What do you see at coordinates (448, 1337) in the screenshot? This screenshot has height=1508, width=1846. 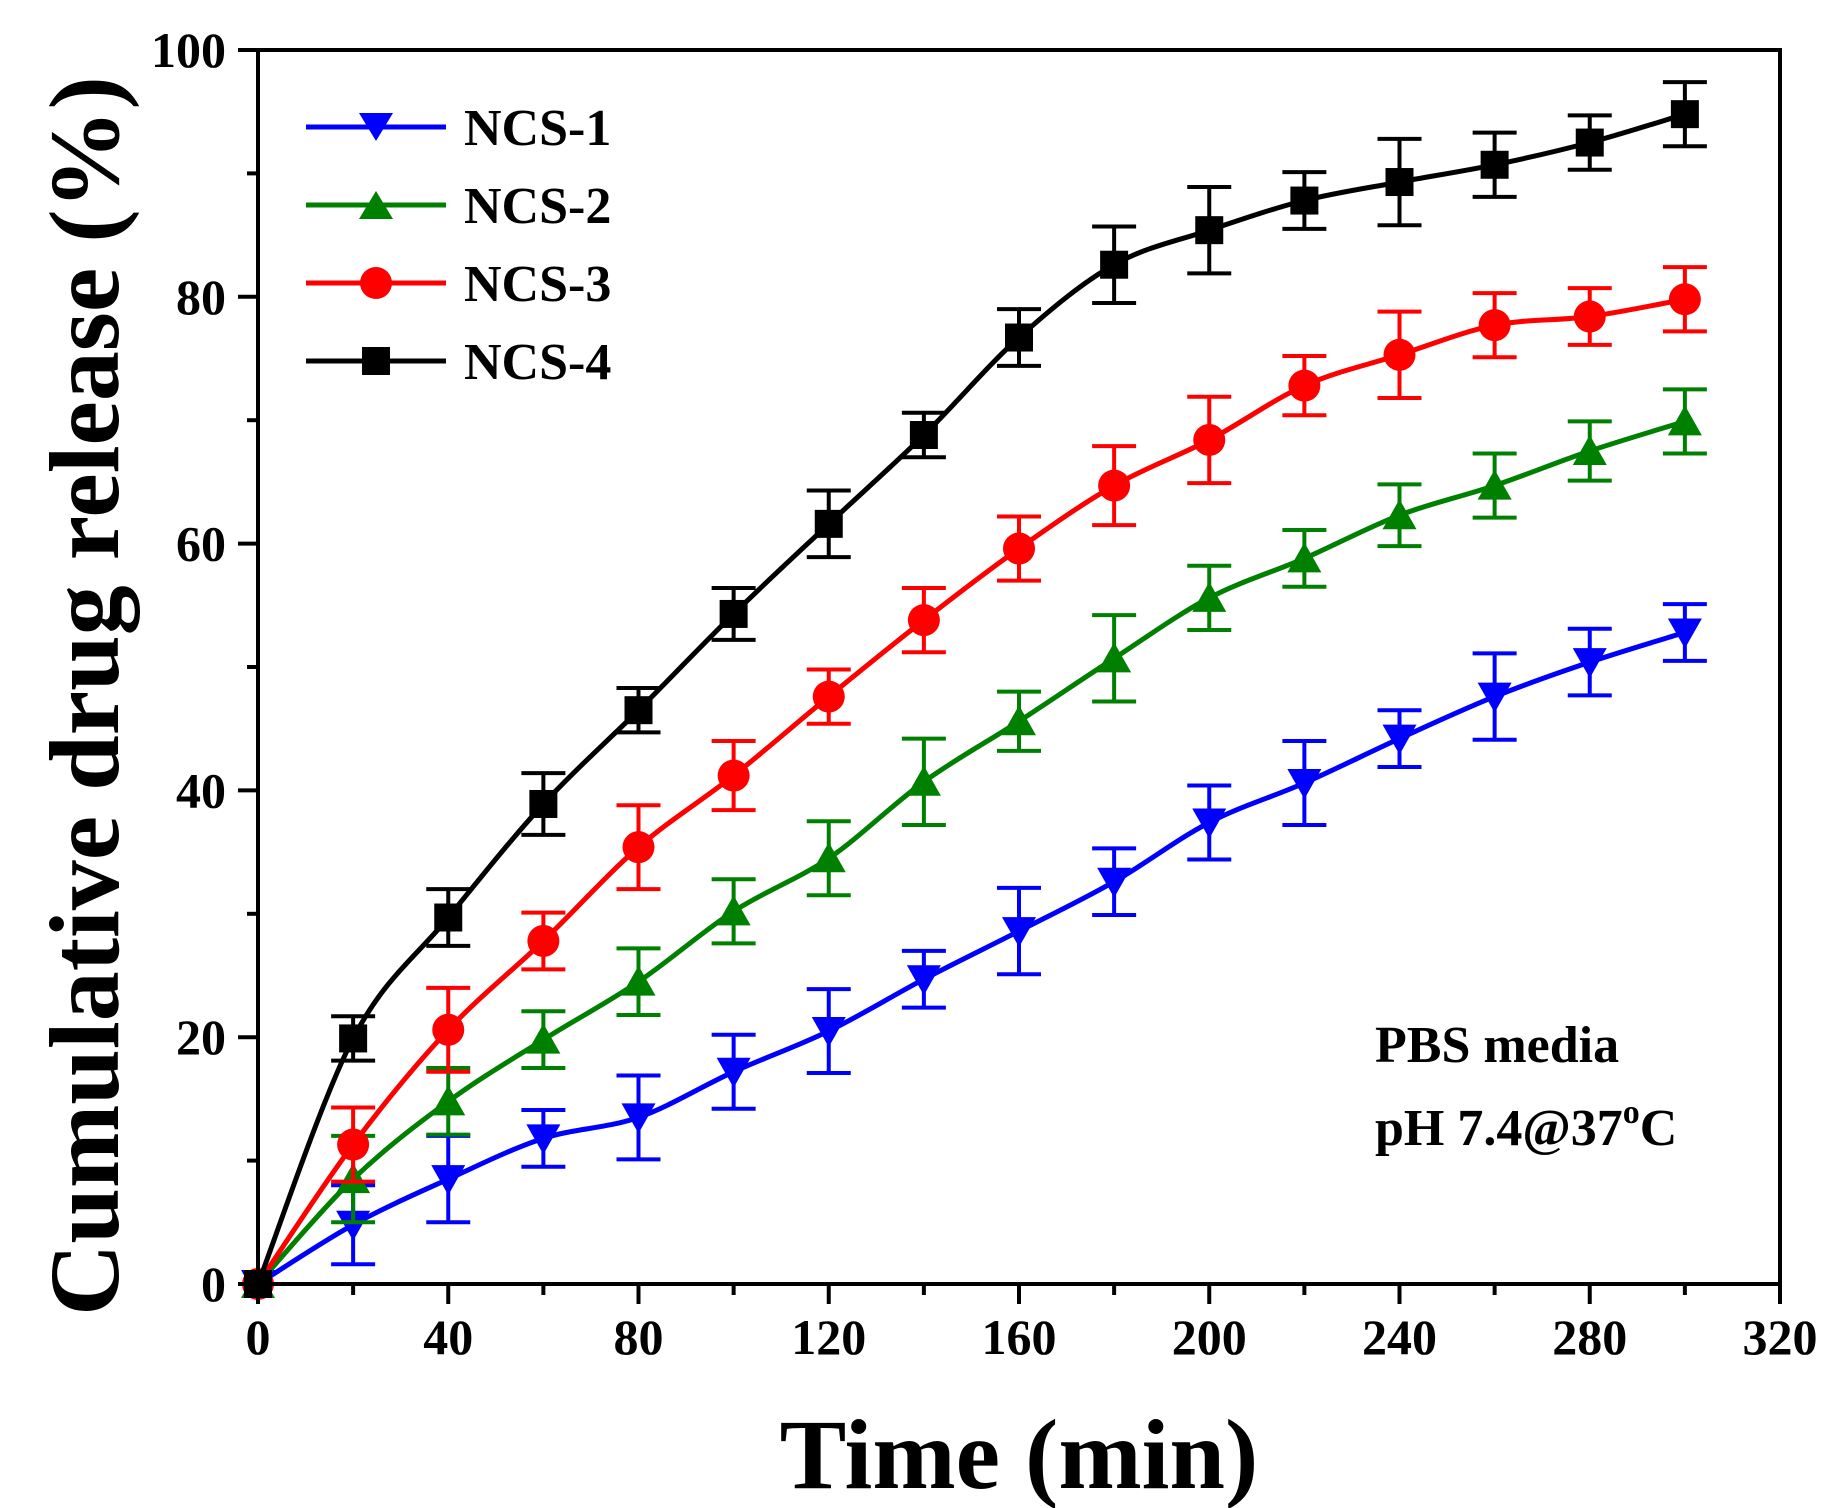 I see `x-tick-label: 40` at bounding box center [448, 1337].